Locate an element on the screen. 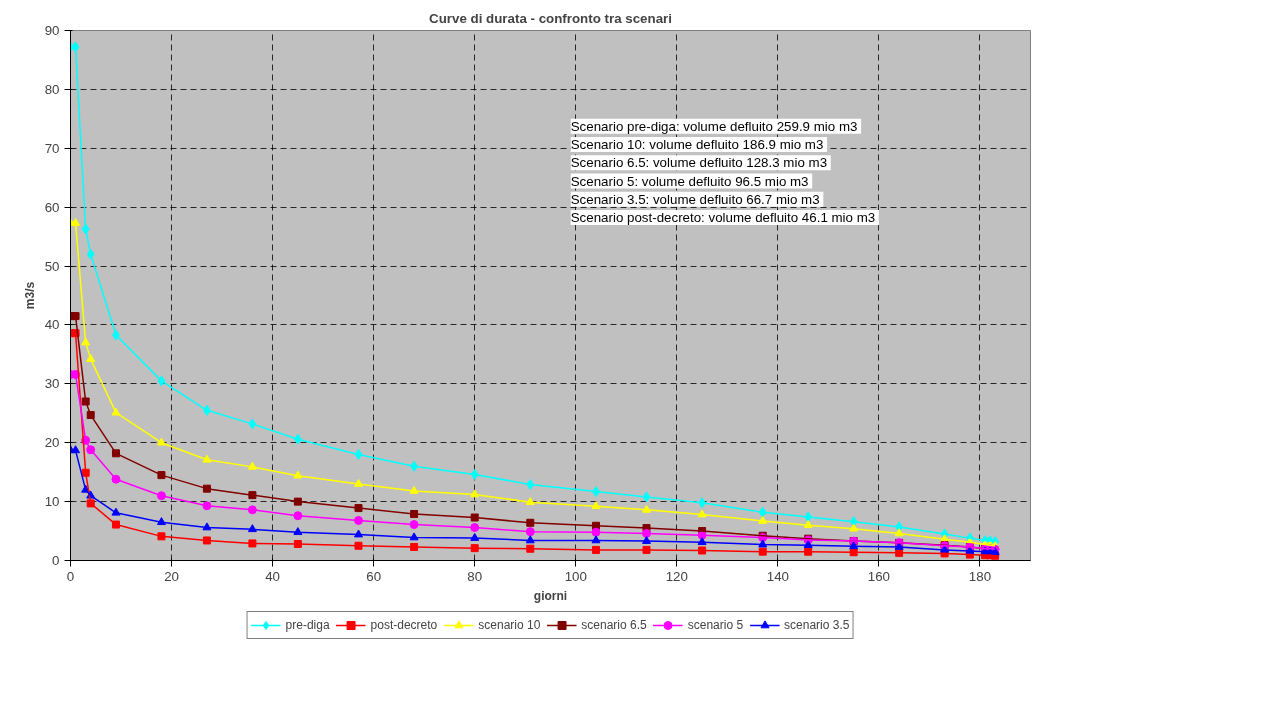 The width and height of the screenshot is (1275, 711). annotation: Scenario 10: volume defluito 186.9 mio m3 is located at coordinates (697, 145).